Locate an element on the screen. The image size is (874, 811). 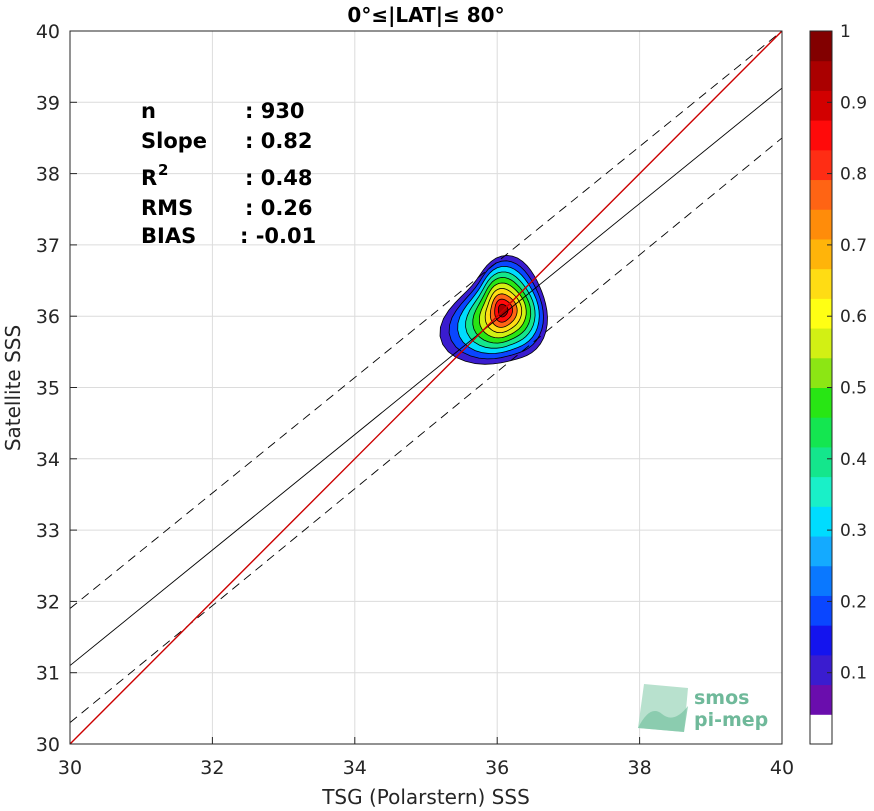
x-tick-label: 36 is located at coordinates (497, 768).